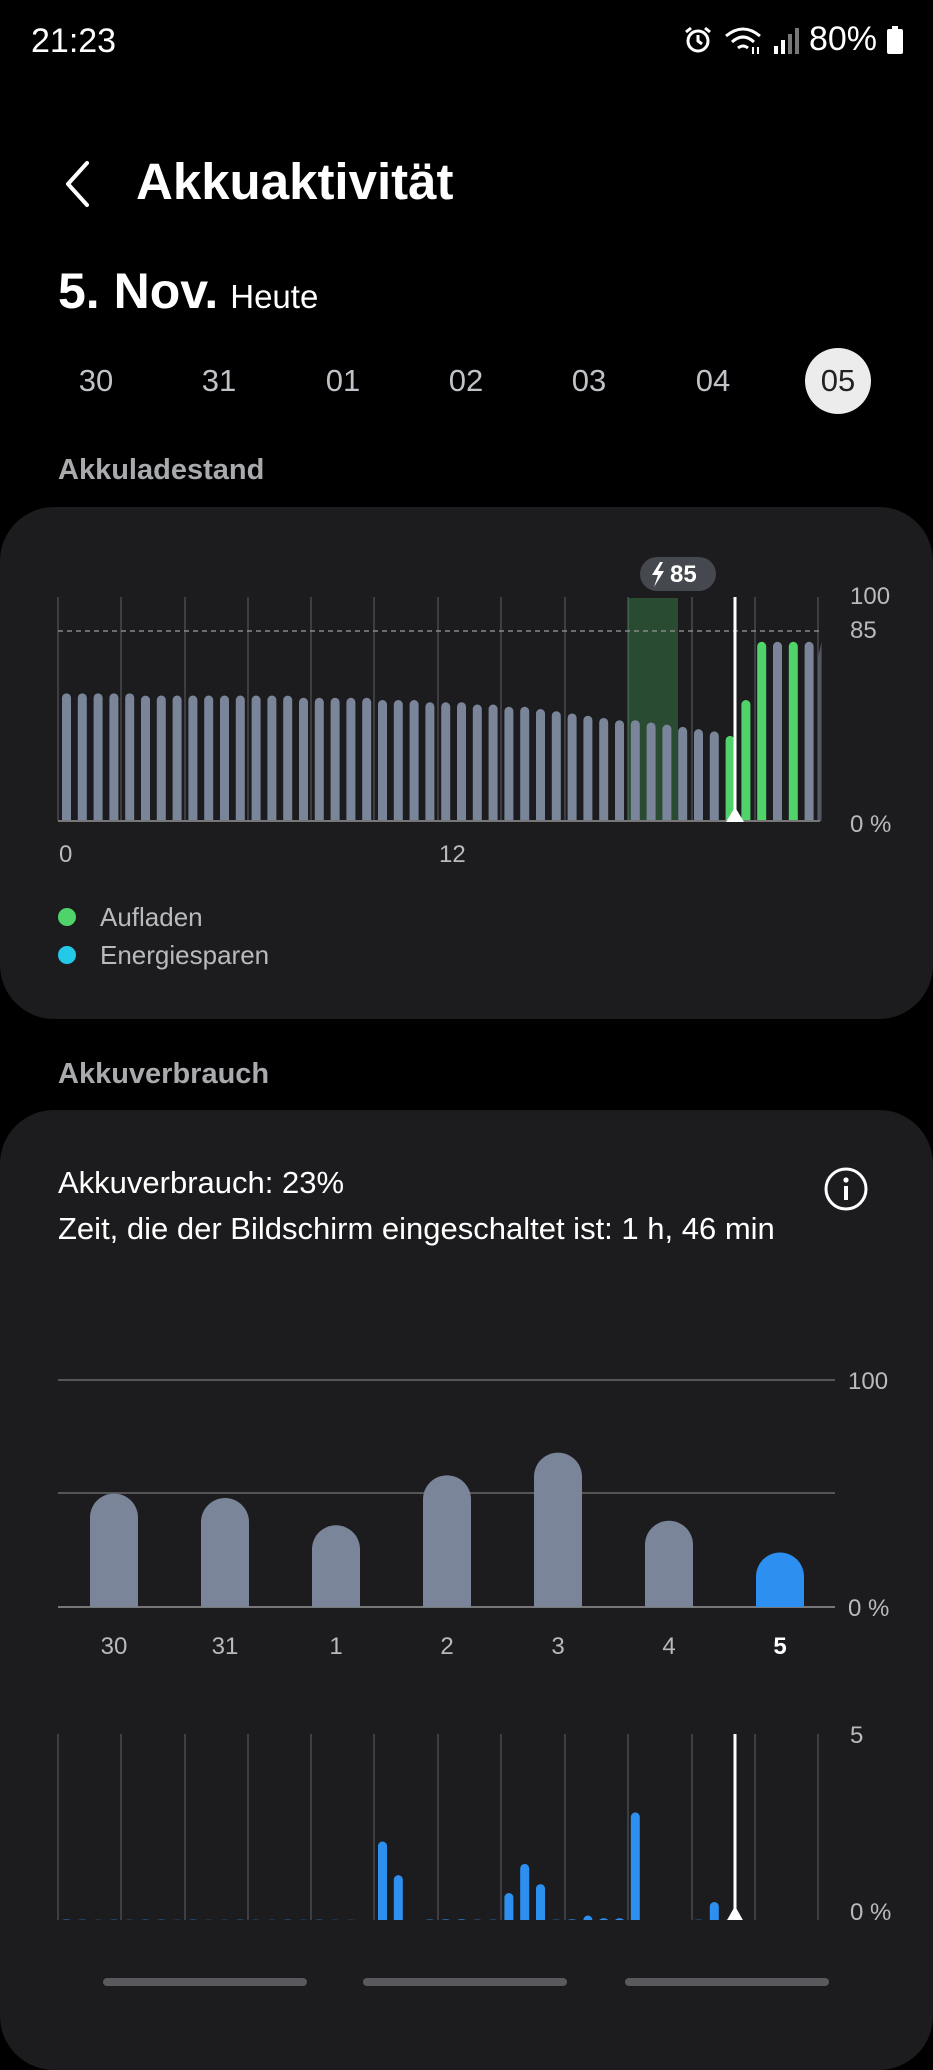  Describe the element at coordinates (843, 39) in the screenshot. I see `battery-percentage: 80%` at that location.